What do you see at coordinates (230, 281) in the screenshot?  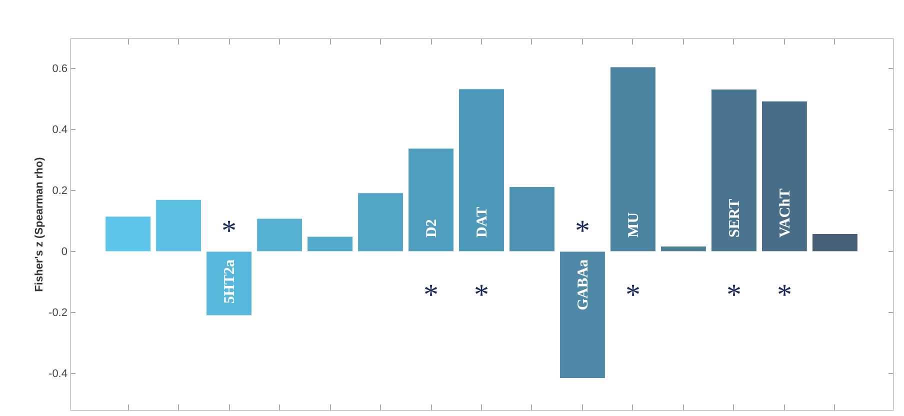 I see `x-tick-label: 5HT2a` at bounding box center [230, 281].